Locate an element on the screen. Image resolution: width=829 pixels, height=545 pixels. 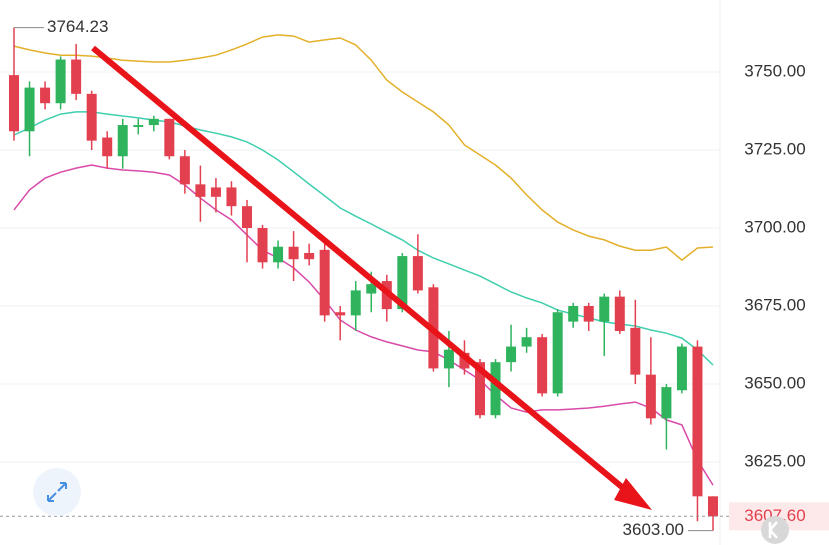
watermark is located at coordinates (775, 530).